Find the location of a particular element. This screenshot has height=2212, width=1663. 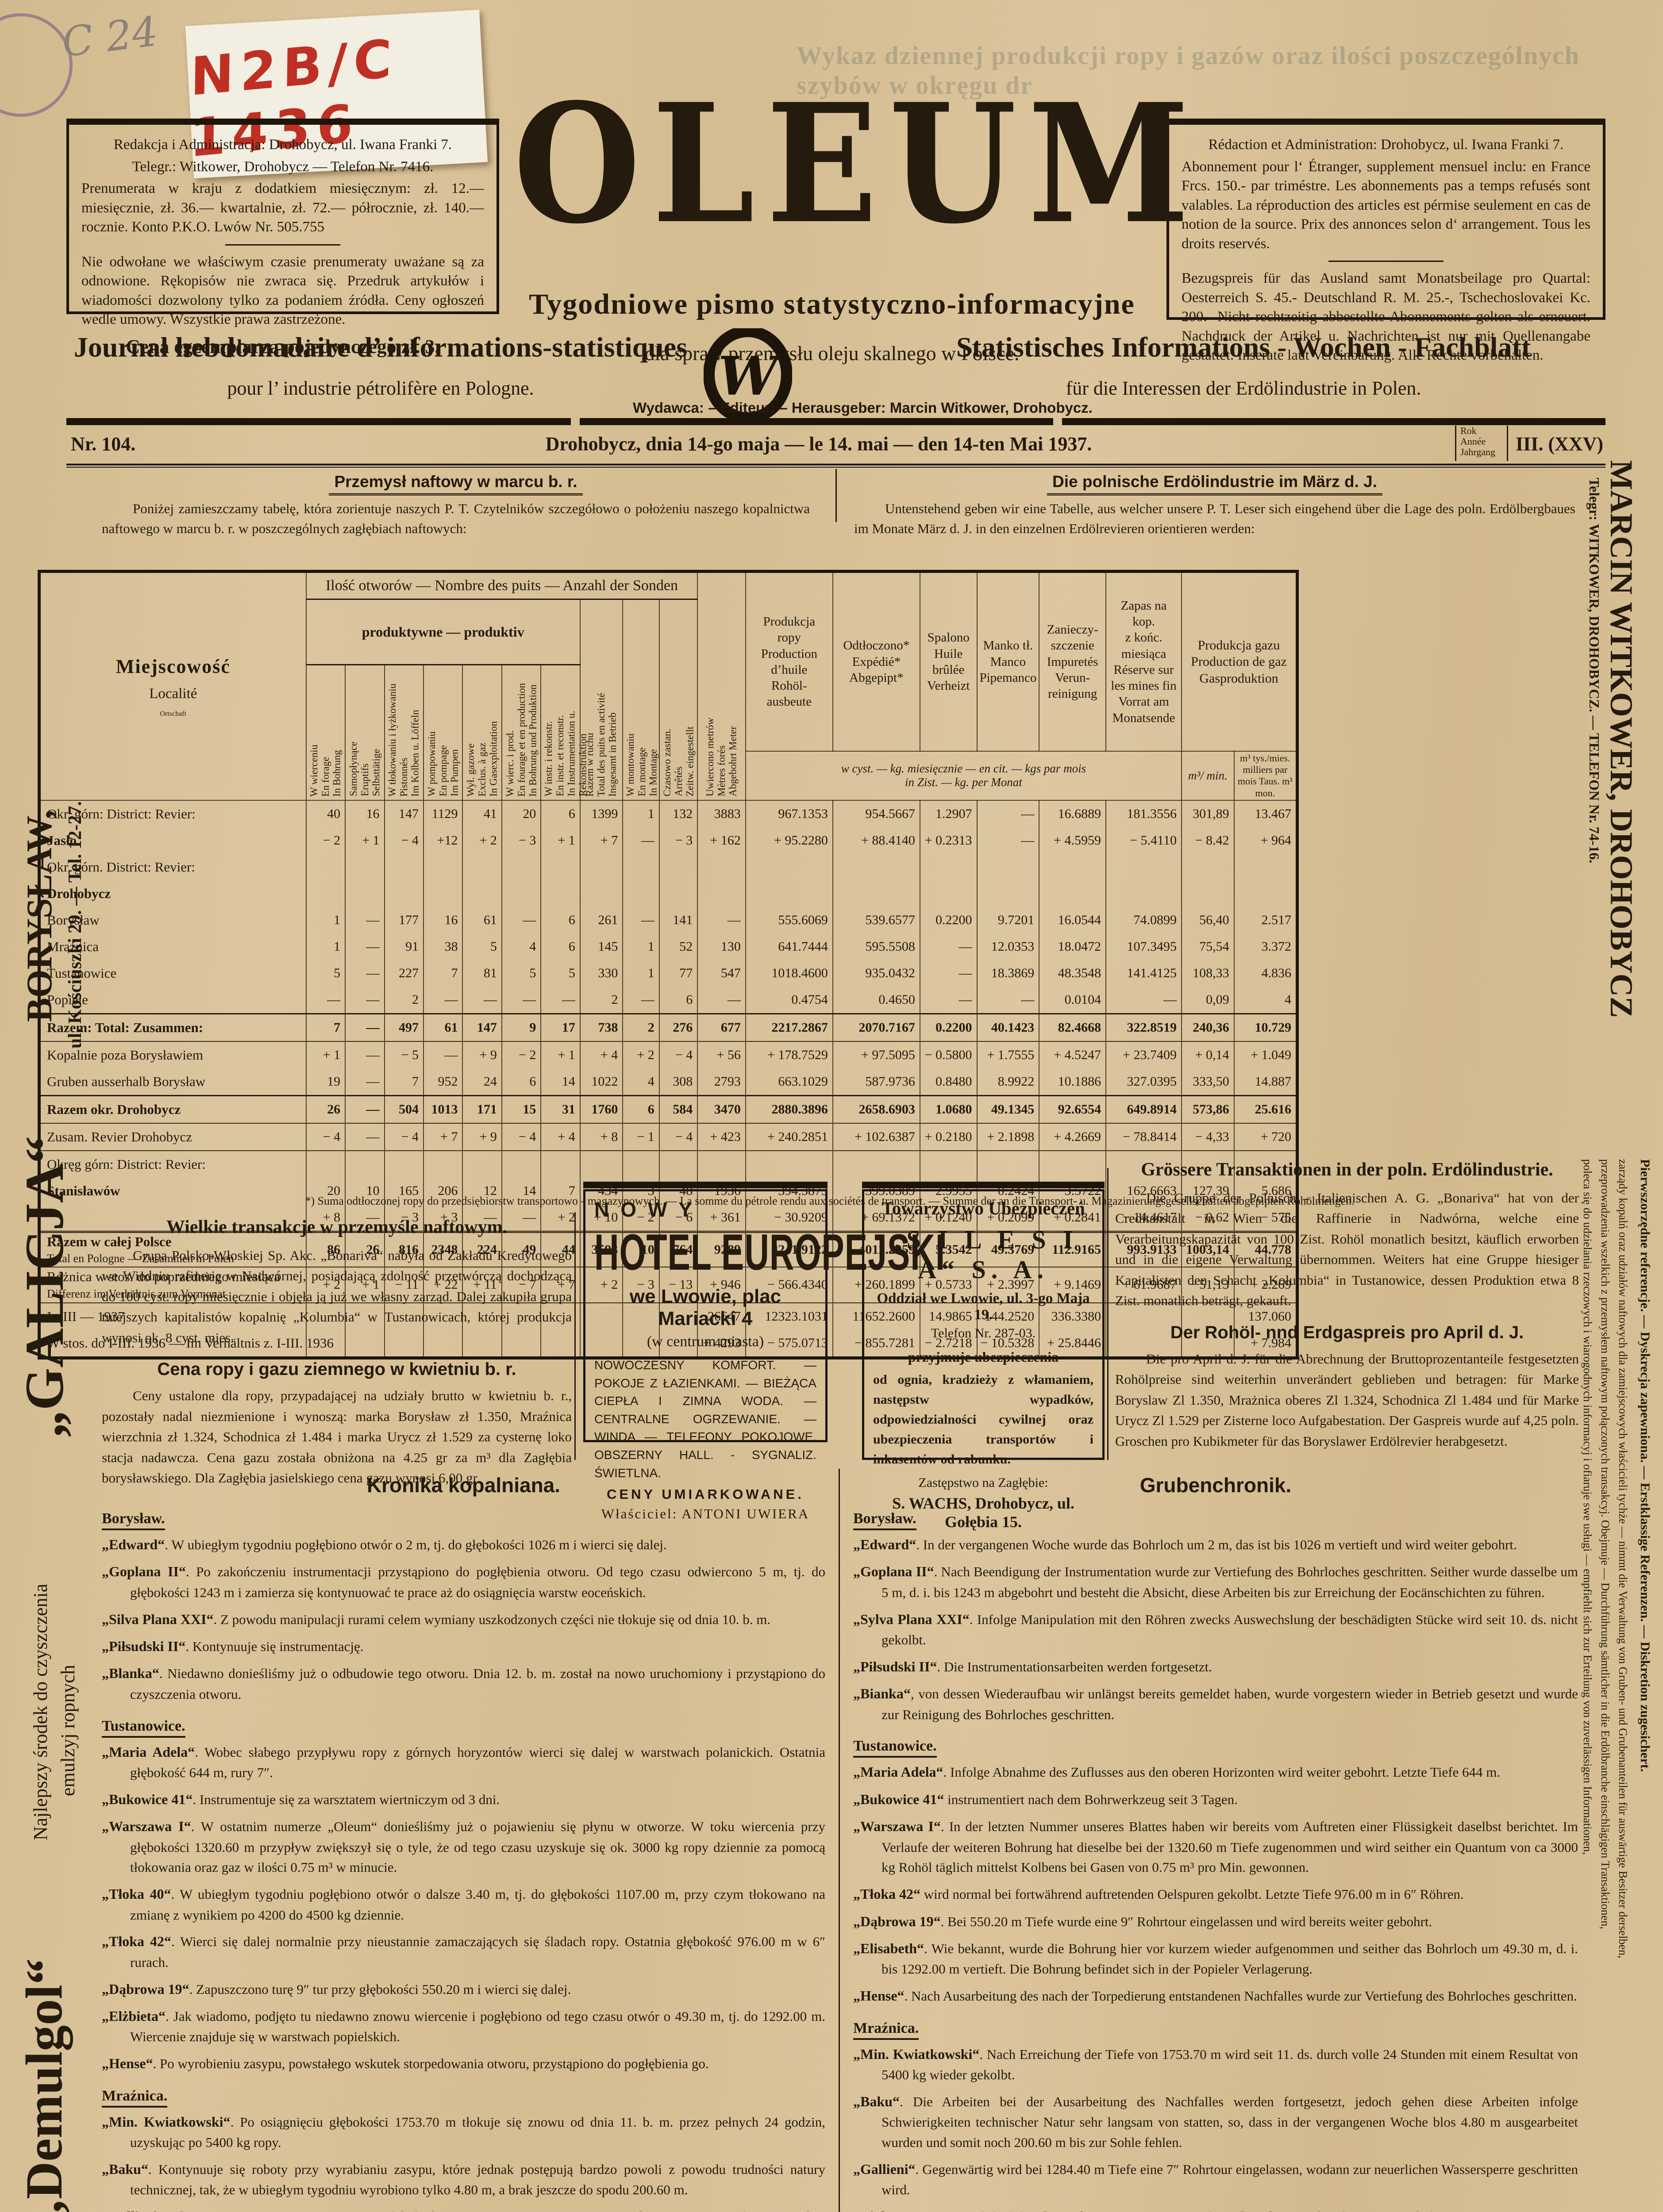

table-cell: 137.060 is located at coordinates (1265, 1316).